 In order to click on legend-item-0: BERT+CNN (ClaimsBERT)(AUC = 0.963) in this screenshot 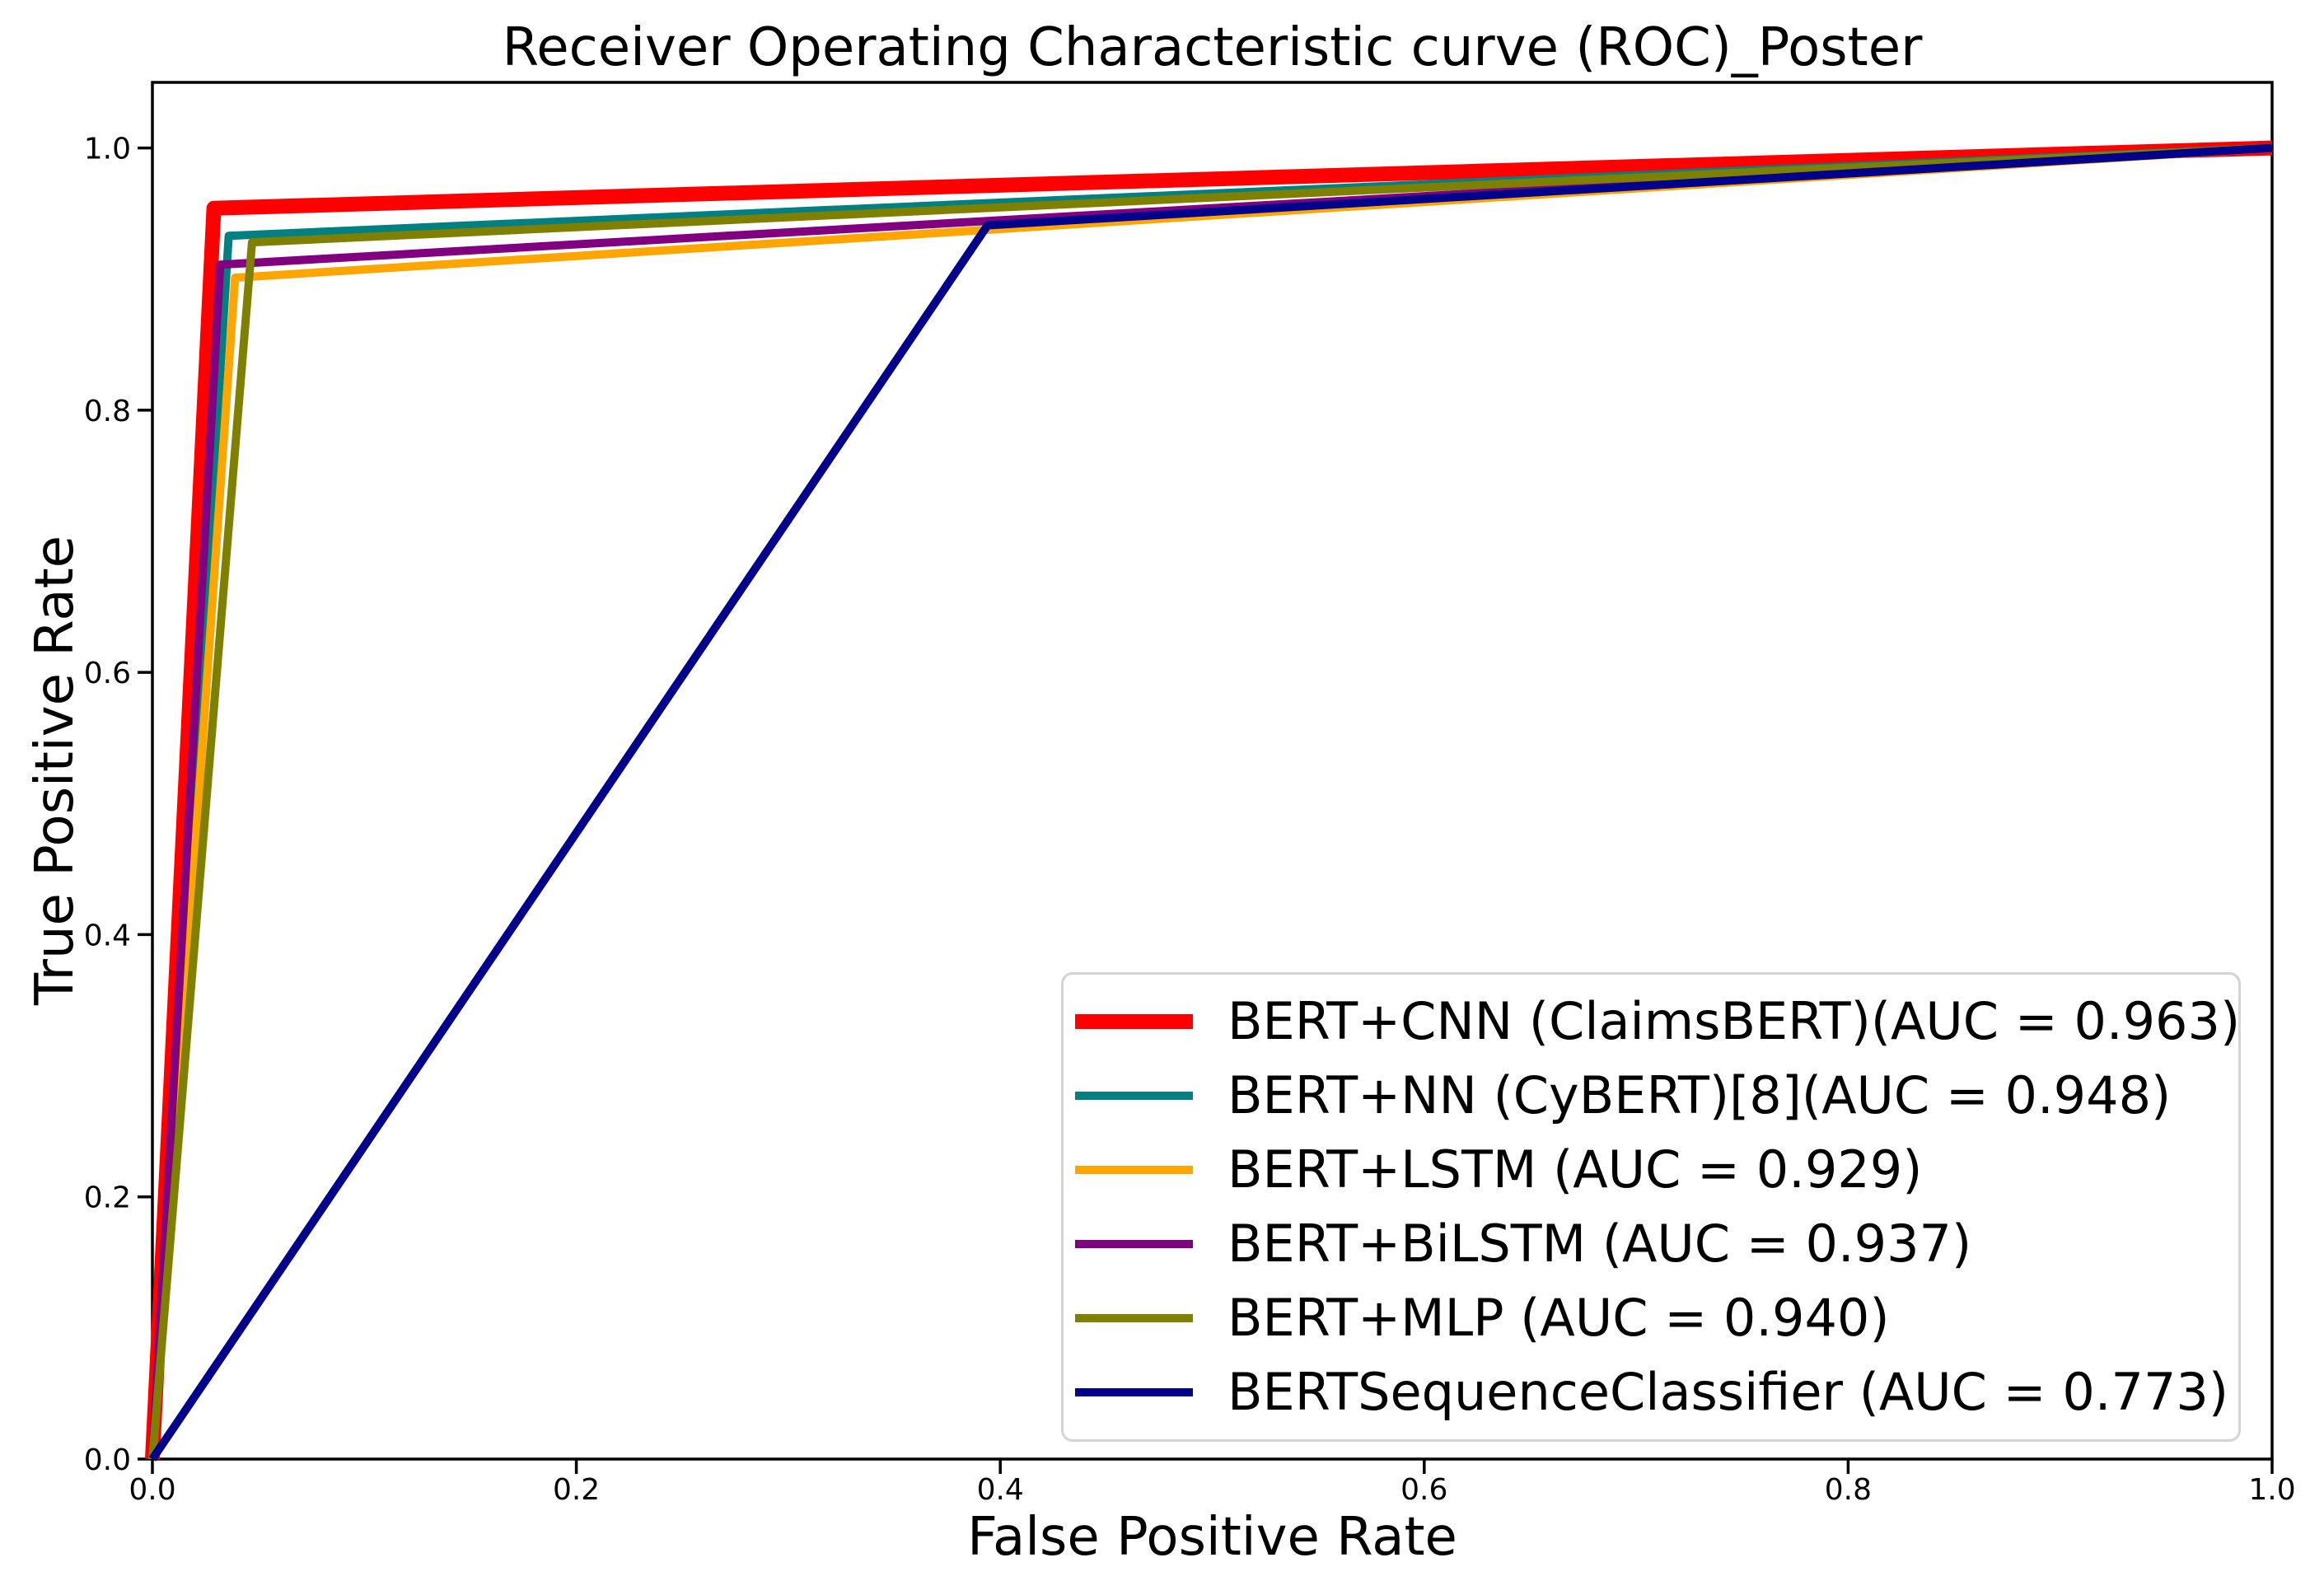, I will do `click(1658, 1022)`.